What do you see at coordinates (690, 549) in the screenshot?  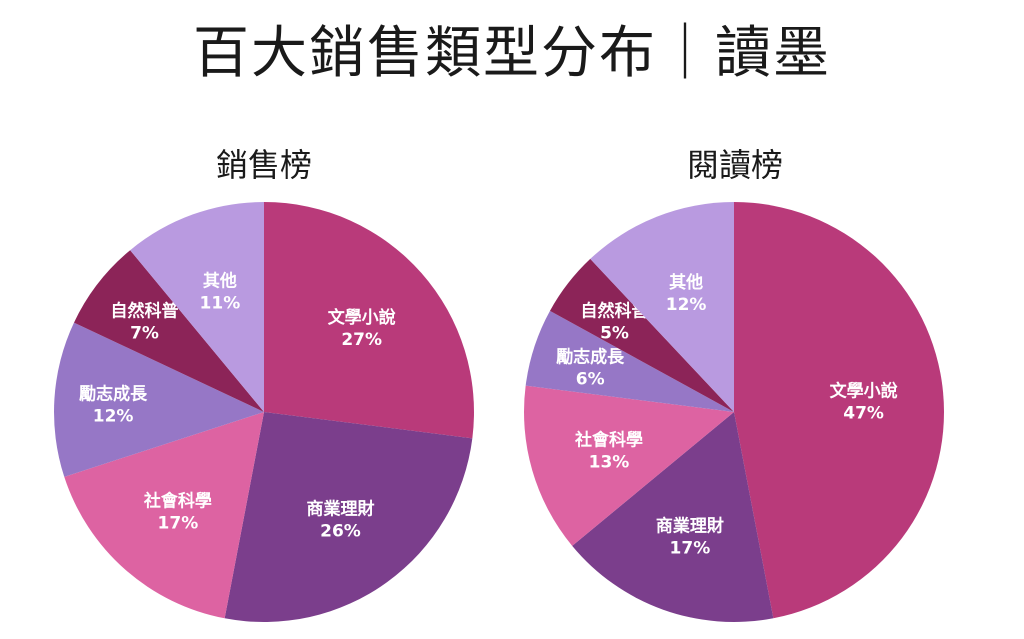 I see `pie1-value-business: 17%` at bounding box center [690, 549].